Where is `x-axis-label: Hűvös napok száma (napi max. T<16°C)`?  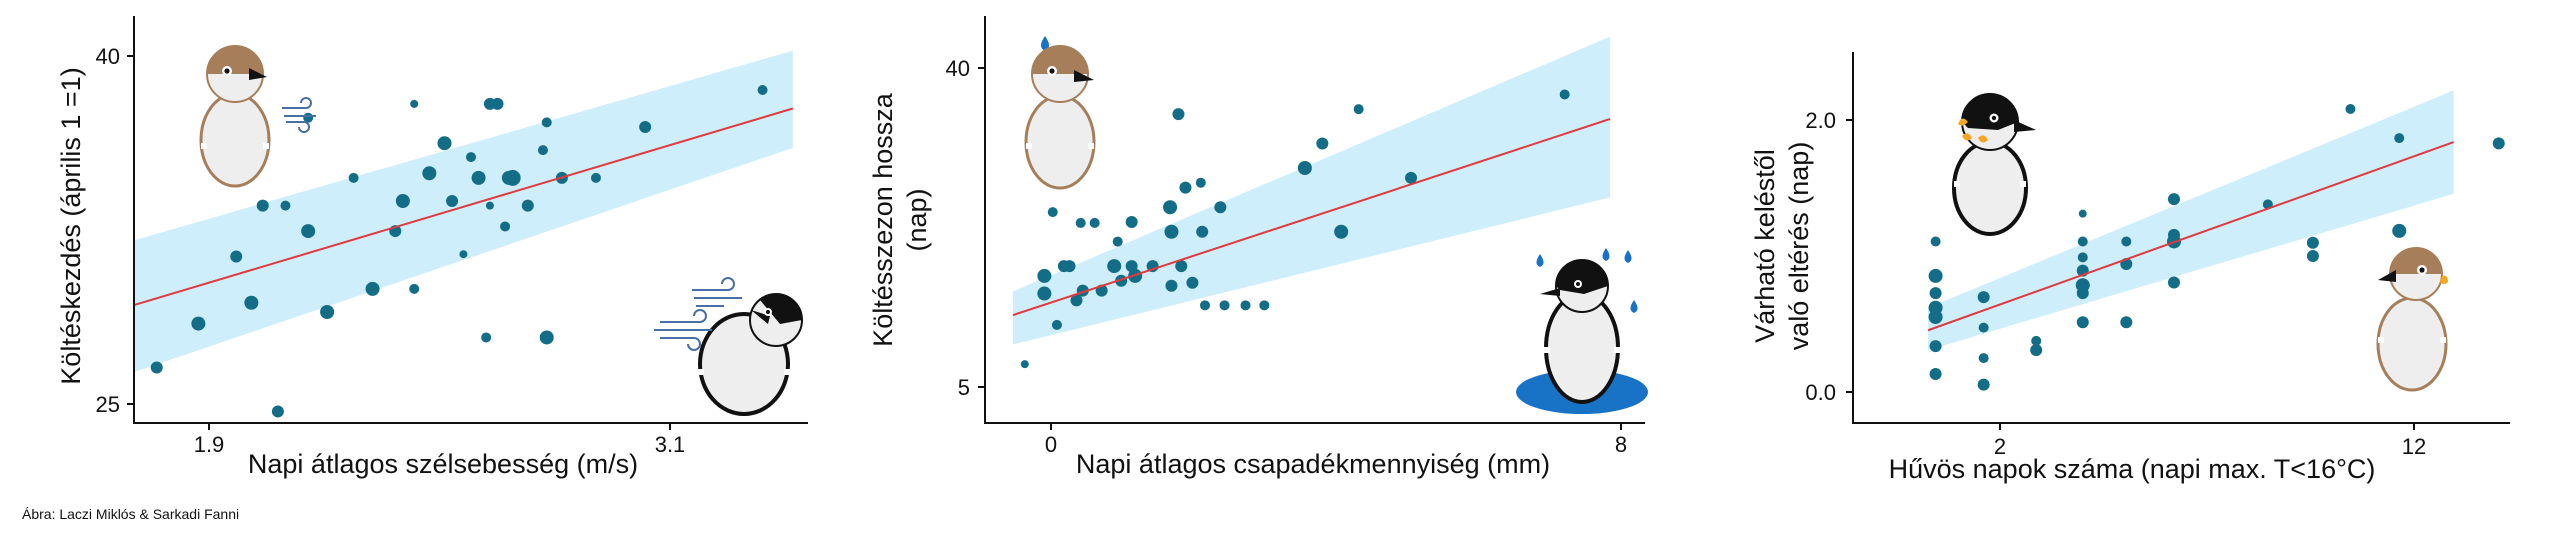 x-axis-label: Hűvös napok száma (napi max. T<16°C) is located at coordinates (2132, 469).